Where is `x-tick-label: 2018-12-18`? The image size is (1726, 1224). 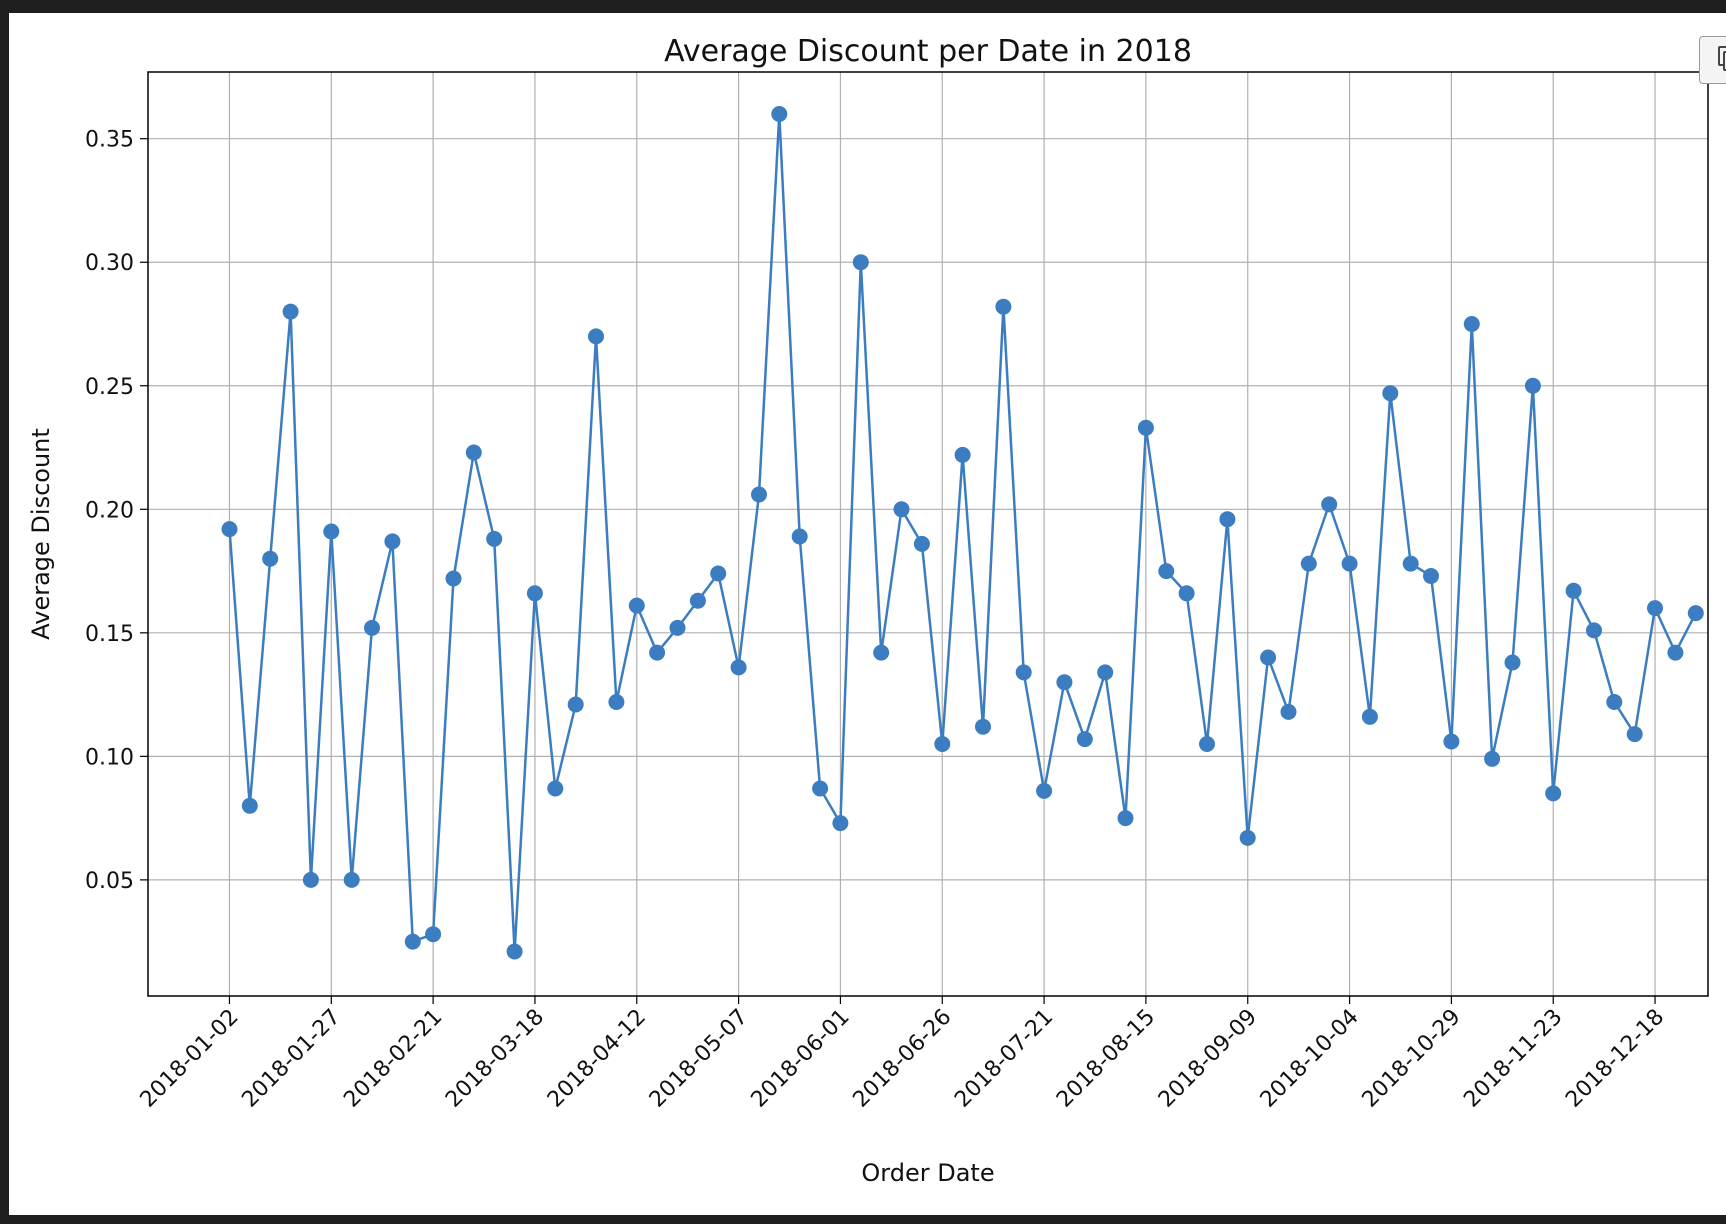 x-tick-label: 2018-12-18 is located at coordinates (1615, 1059).